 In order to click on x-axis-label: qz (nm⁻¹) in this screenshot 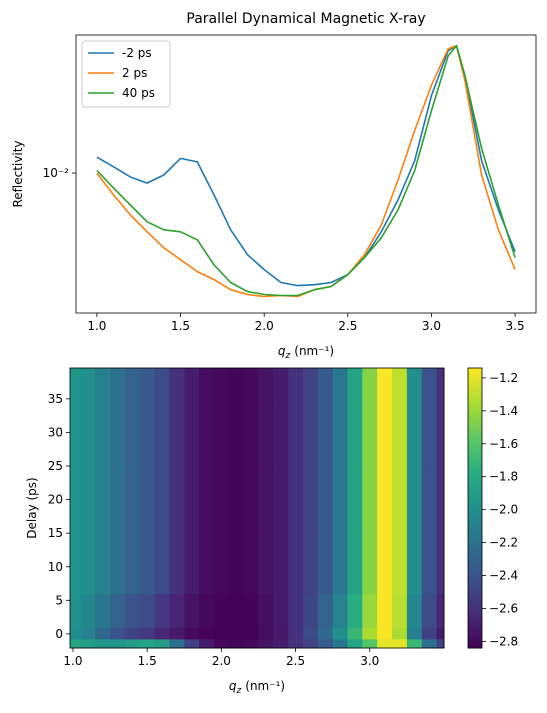, I will do `click(257, 687)`.